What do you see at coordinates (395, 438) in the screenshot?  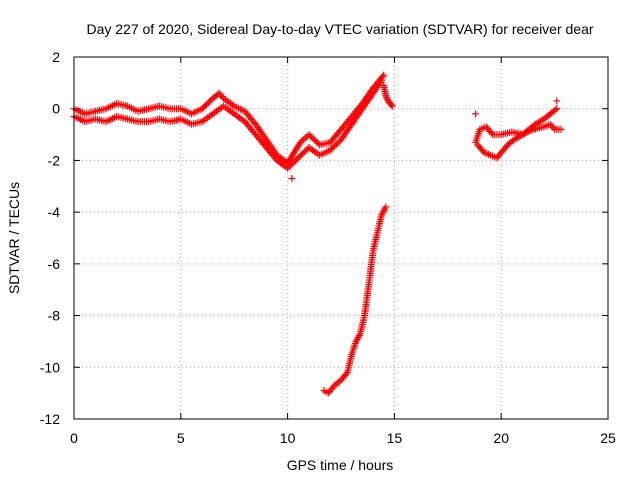 I see `x-tick-label: 15` at bounding box center [395, 438].